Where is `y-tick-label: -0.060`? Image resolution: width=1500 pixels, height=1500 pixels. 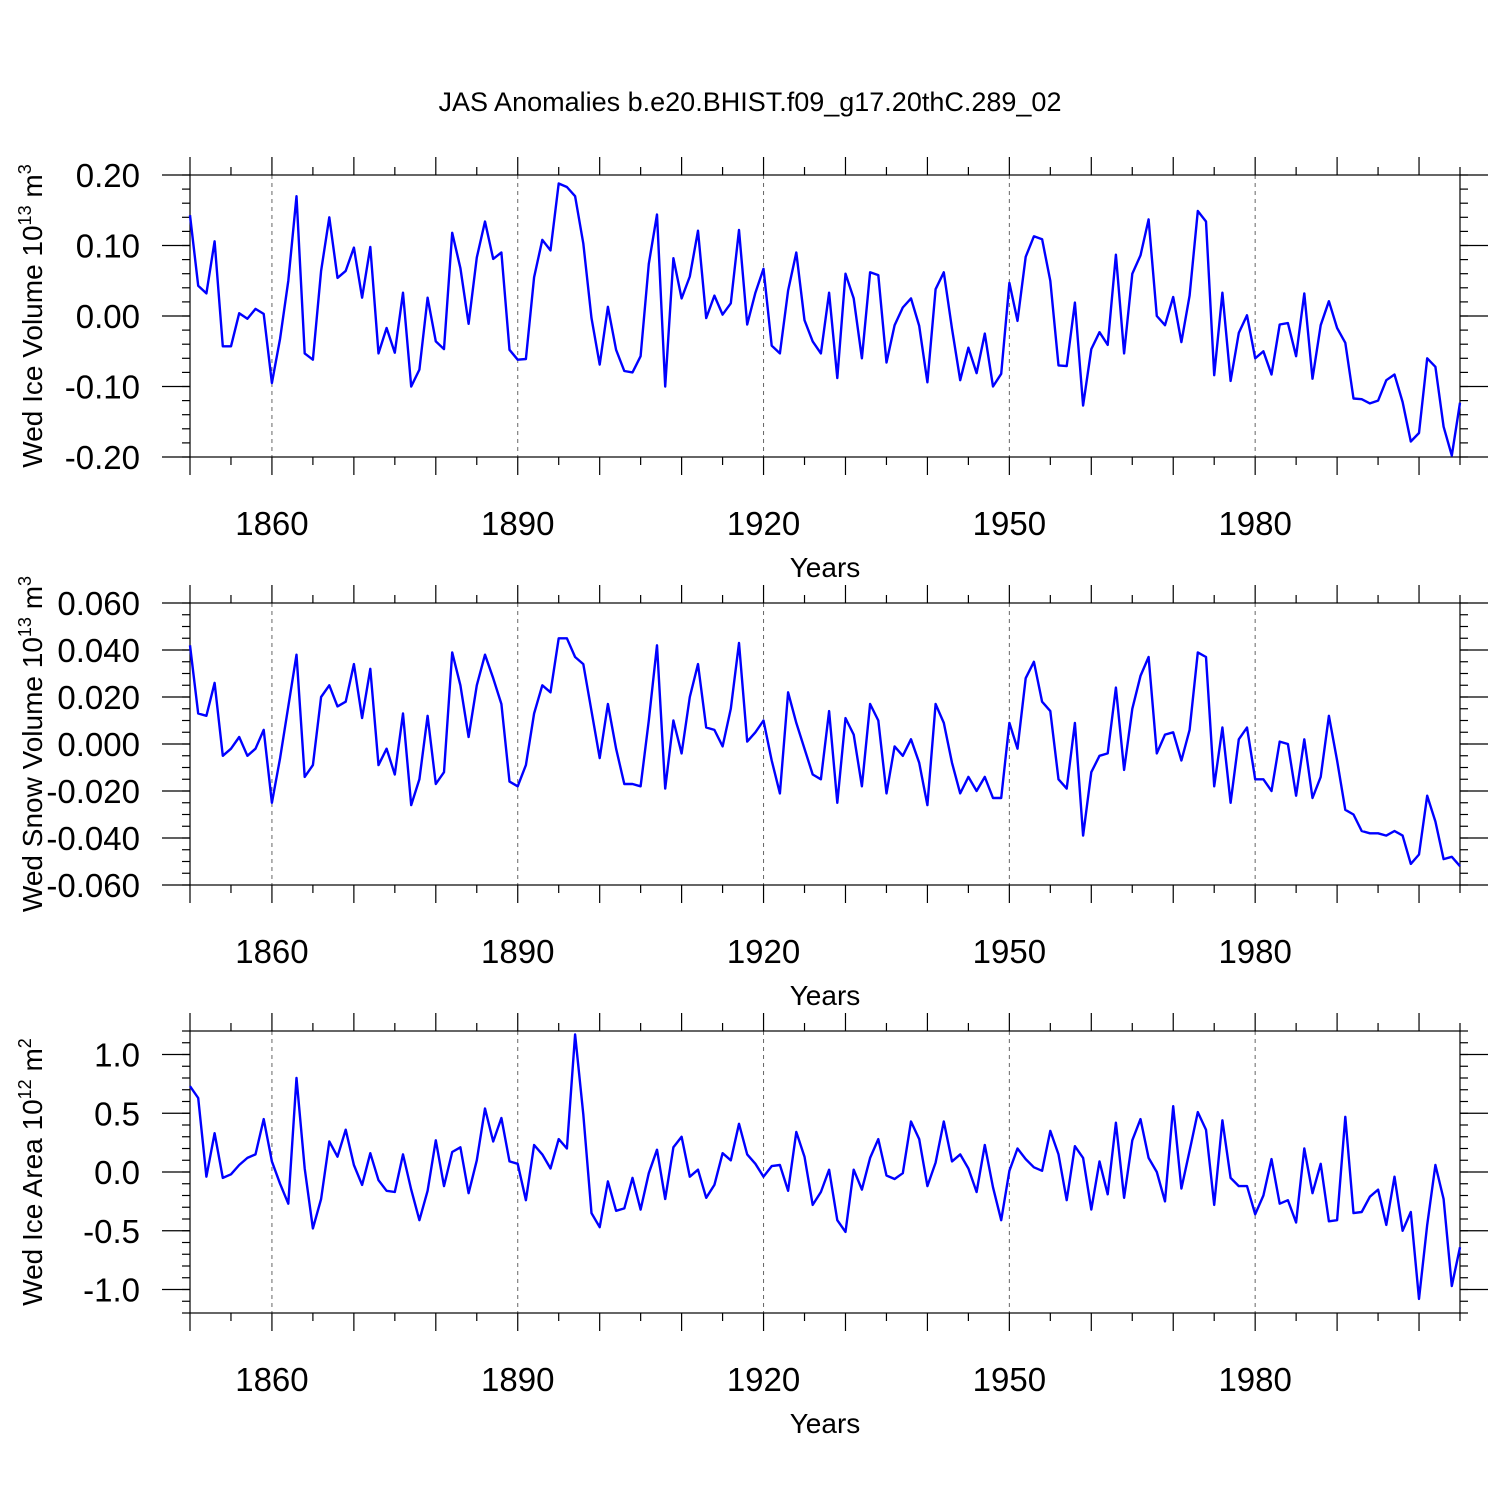 y-tick-label: -0.060 is located at coordinates (93, 885).